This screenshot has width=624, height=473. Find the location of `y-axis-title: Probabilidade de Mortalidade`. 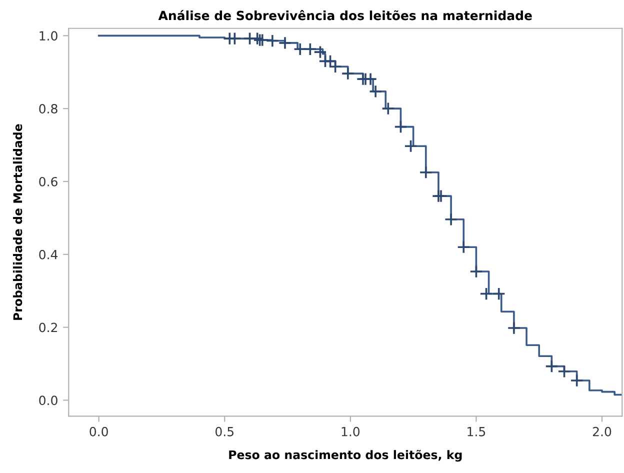

y-axis-title: Probabilidade de Mortalidade is located at coordinates (17, 222).